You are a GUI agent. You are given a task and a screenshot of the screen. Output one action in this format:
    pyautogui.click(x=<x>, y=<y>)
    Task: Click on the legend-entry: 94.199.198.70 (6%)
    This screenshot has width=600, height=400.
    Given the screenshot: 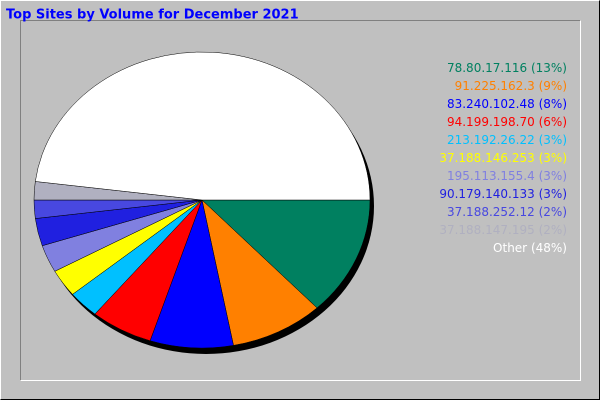 What is the action you would take?
    pyautogui.click(x=507, y=122)
    